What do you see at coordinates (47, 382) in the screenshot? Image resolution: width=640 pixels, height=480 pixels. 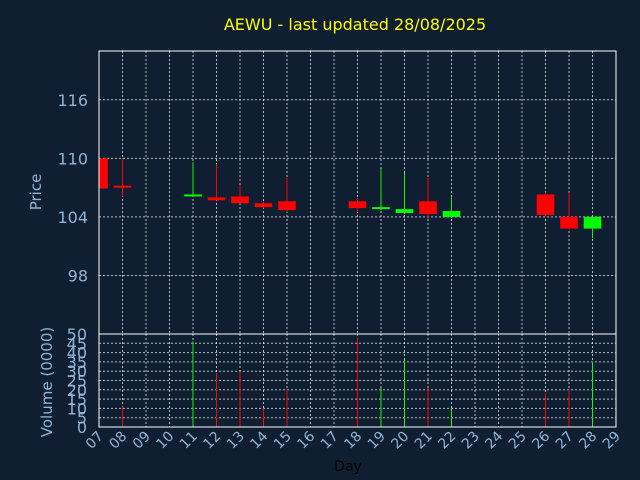 I see `volume-axis-label: Volume (0000)` at bounding box center [47, 382].